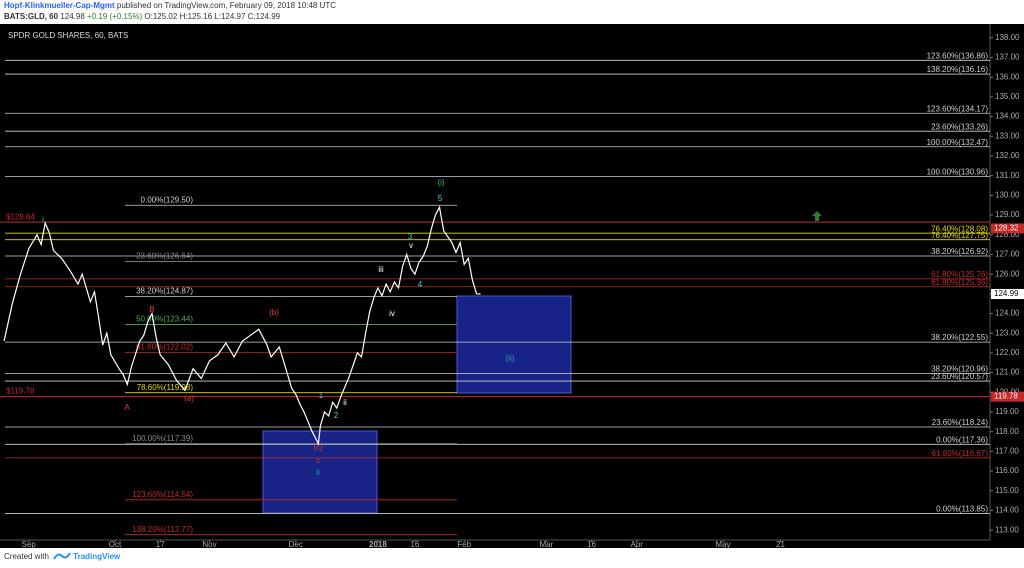 Image resolution: width=1024 pixels, height=568 pixels. What do you see at coordinates (440, 182) in the screenshot?
I see `wave-label: (i)` at bounding box center [440, 182].